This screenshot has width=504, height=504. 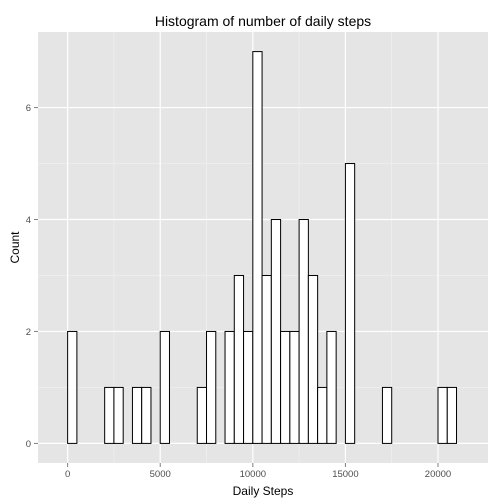 I want to click on x-tick-label: 20000, so click(x=438, y=474).